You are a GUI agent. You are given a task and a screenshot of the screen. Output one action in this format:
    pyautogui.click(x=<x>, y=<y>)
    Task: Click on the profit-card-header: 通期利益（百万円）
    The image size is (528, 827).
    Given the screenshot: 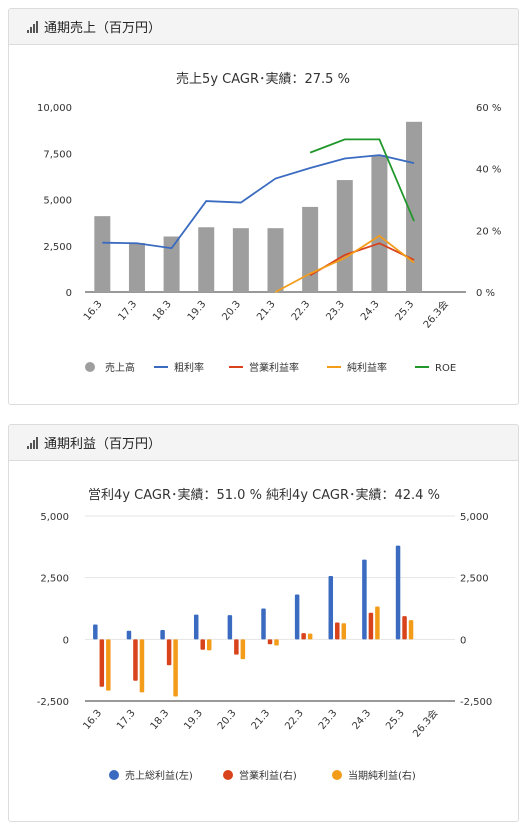 What is the action you would take?
    pyautogui.click(x=263, y=443)
    